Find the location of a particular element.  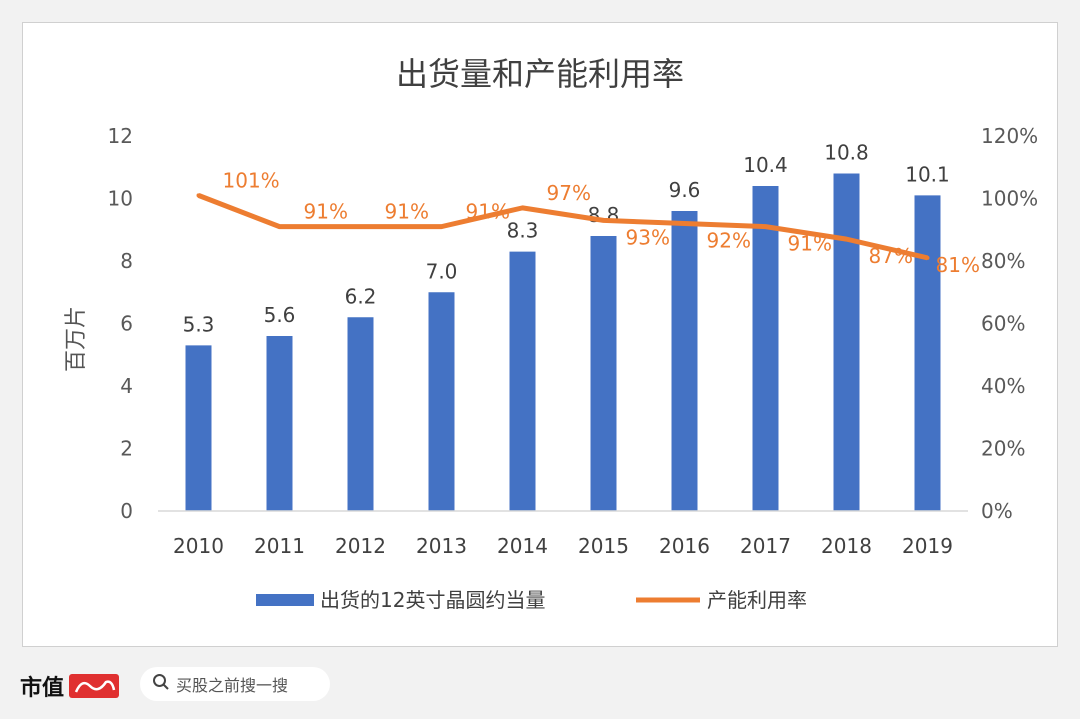

y-axis-label: 百万片 is located at coordinates (76, 339).